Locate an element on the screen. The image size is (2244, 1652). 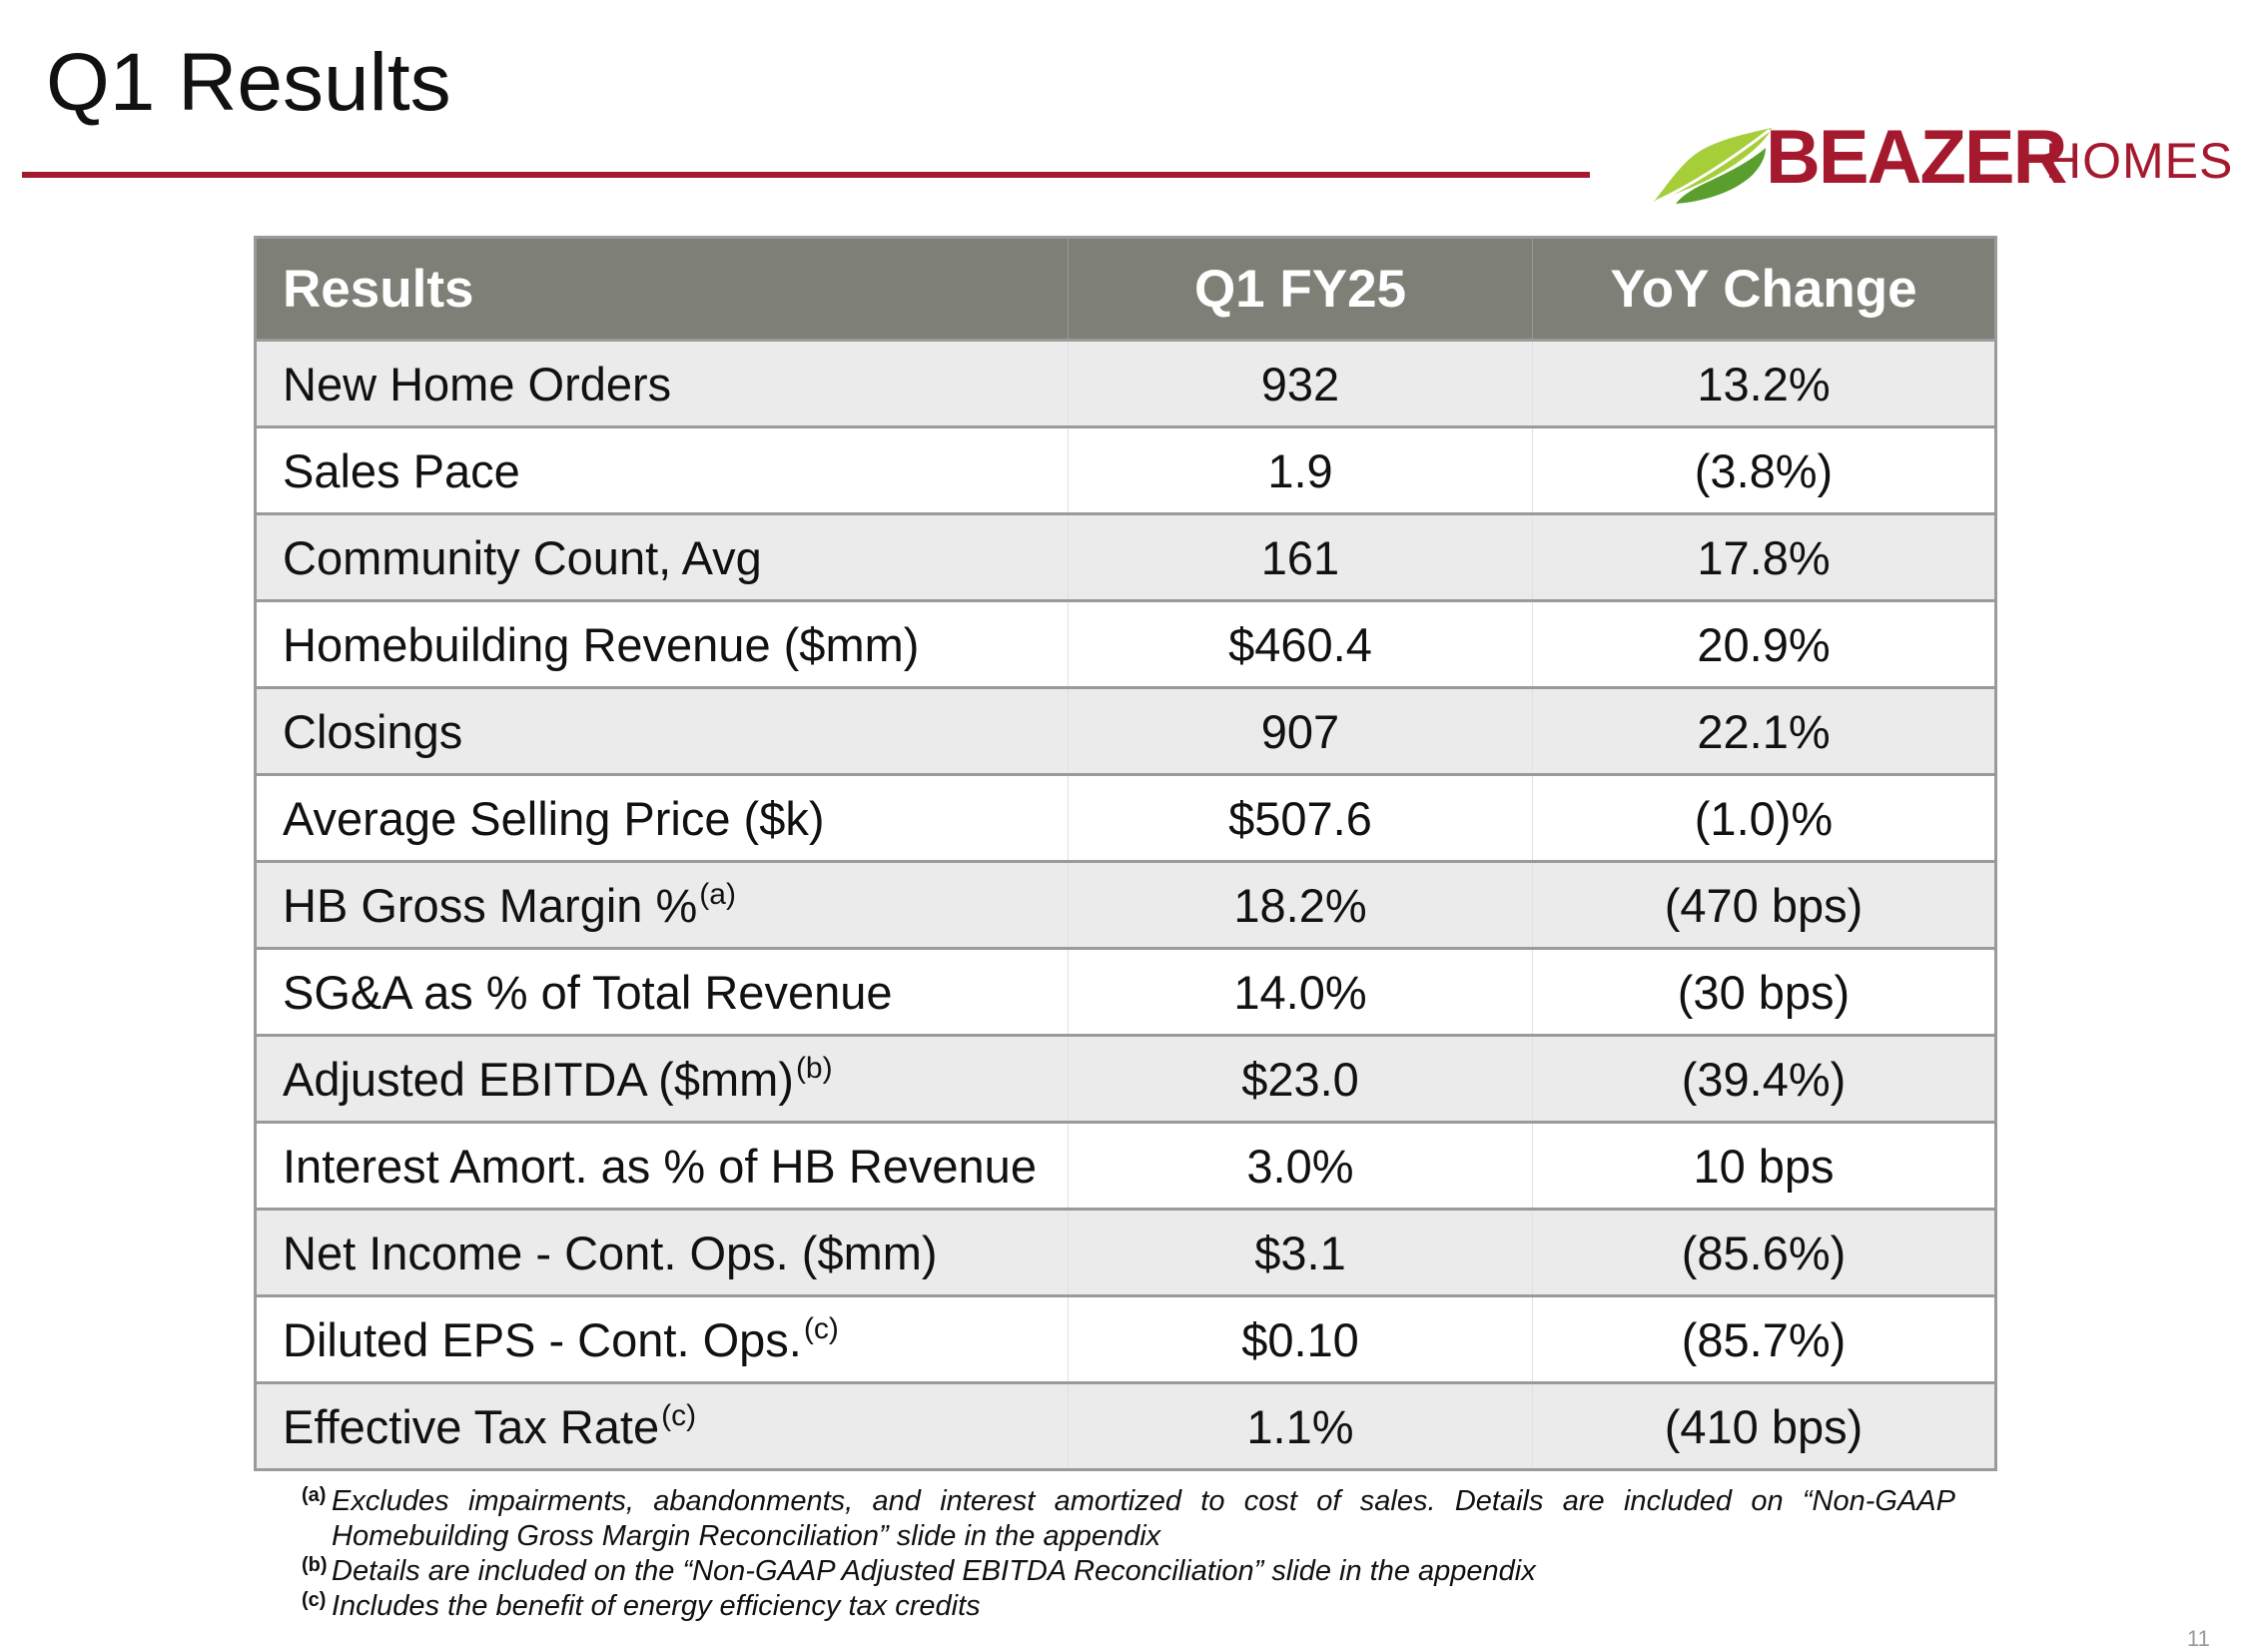
row-label-text: HB Gross Margin % is located at coordinates (490, 905).